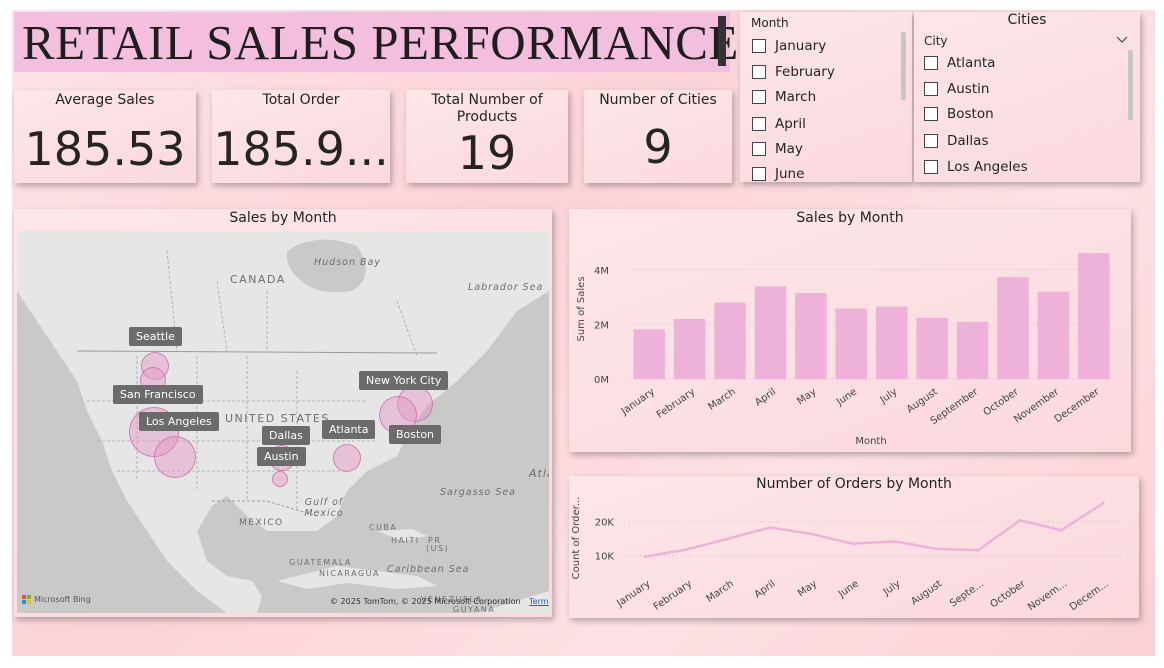  I want to click on bar-chart-title: Sales by Month, so click(850, 218).